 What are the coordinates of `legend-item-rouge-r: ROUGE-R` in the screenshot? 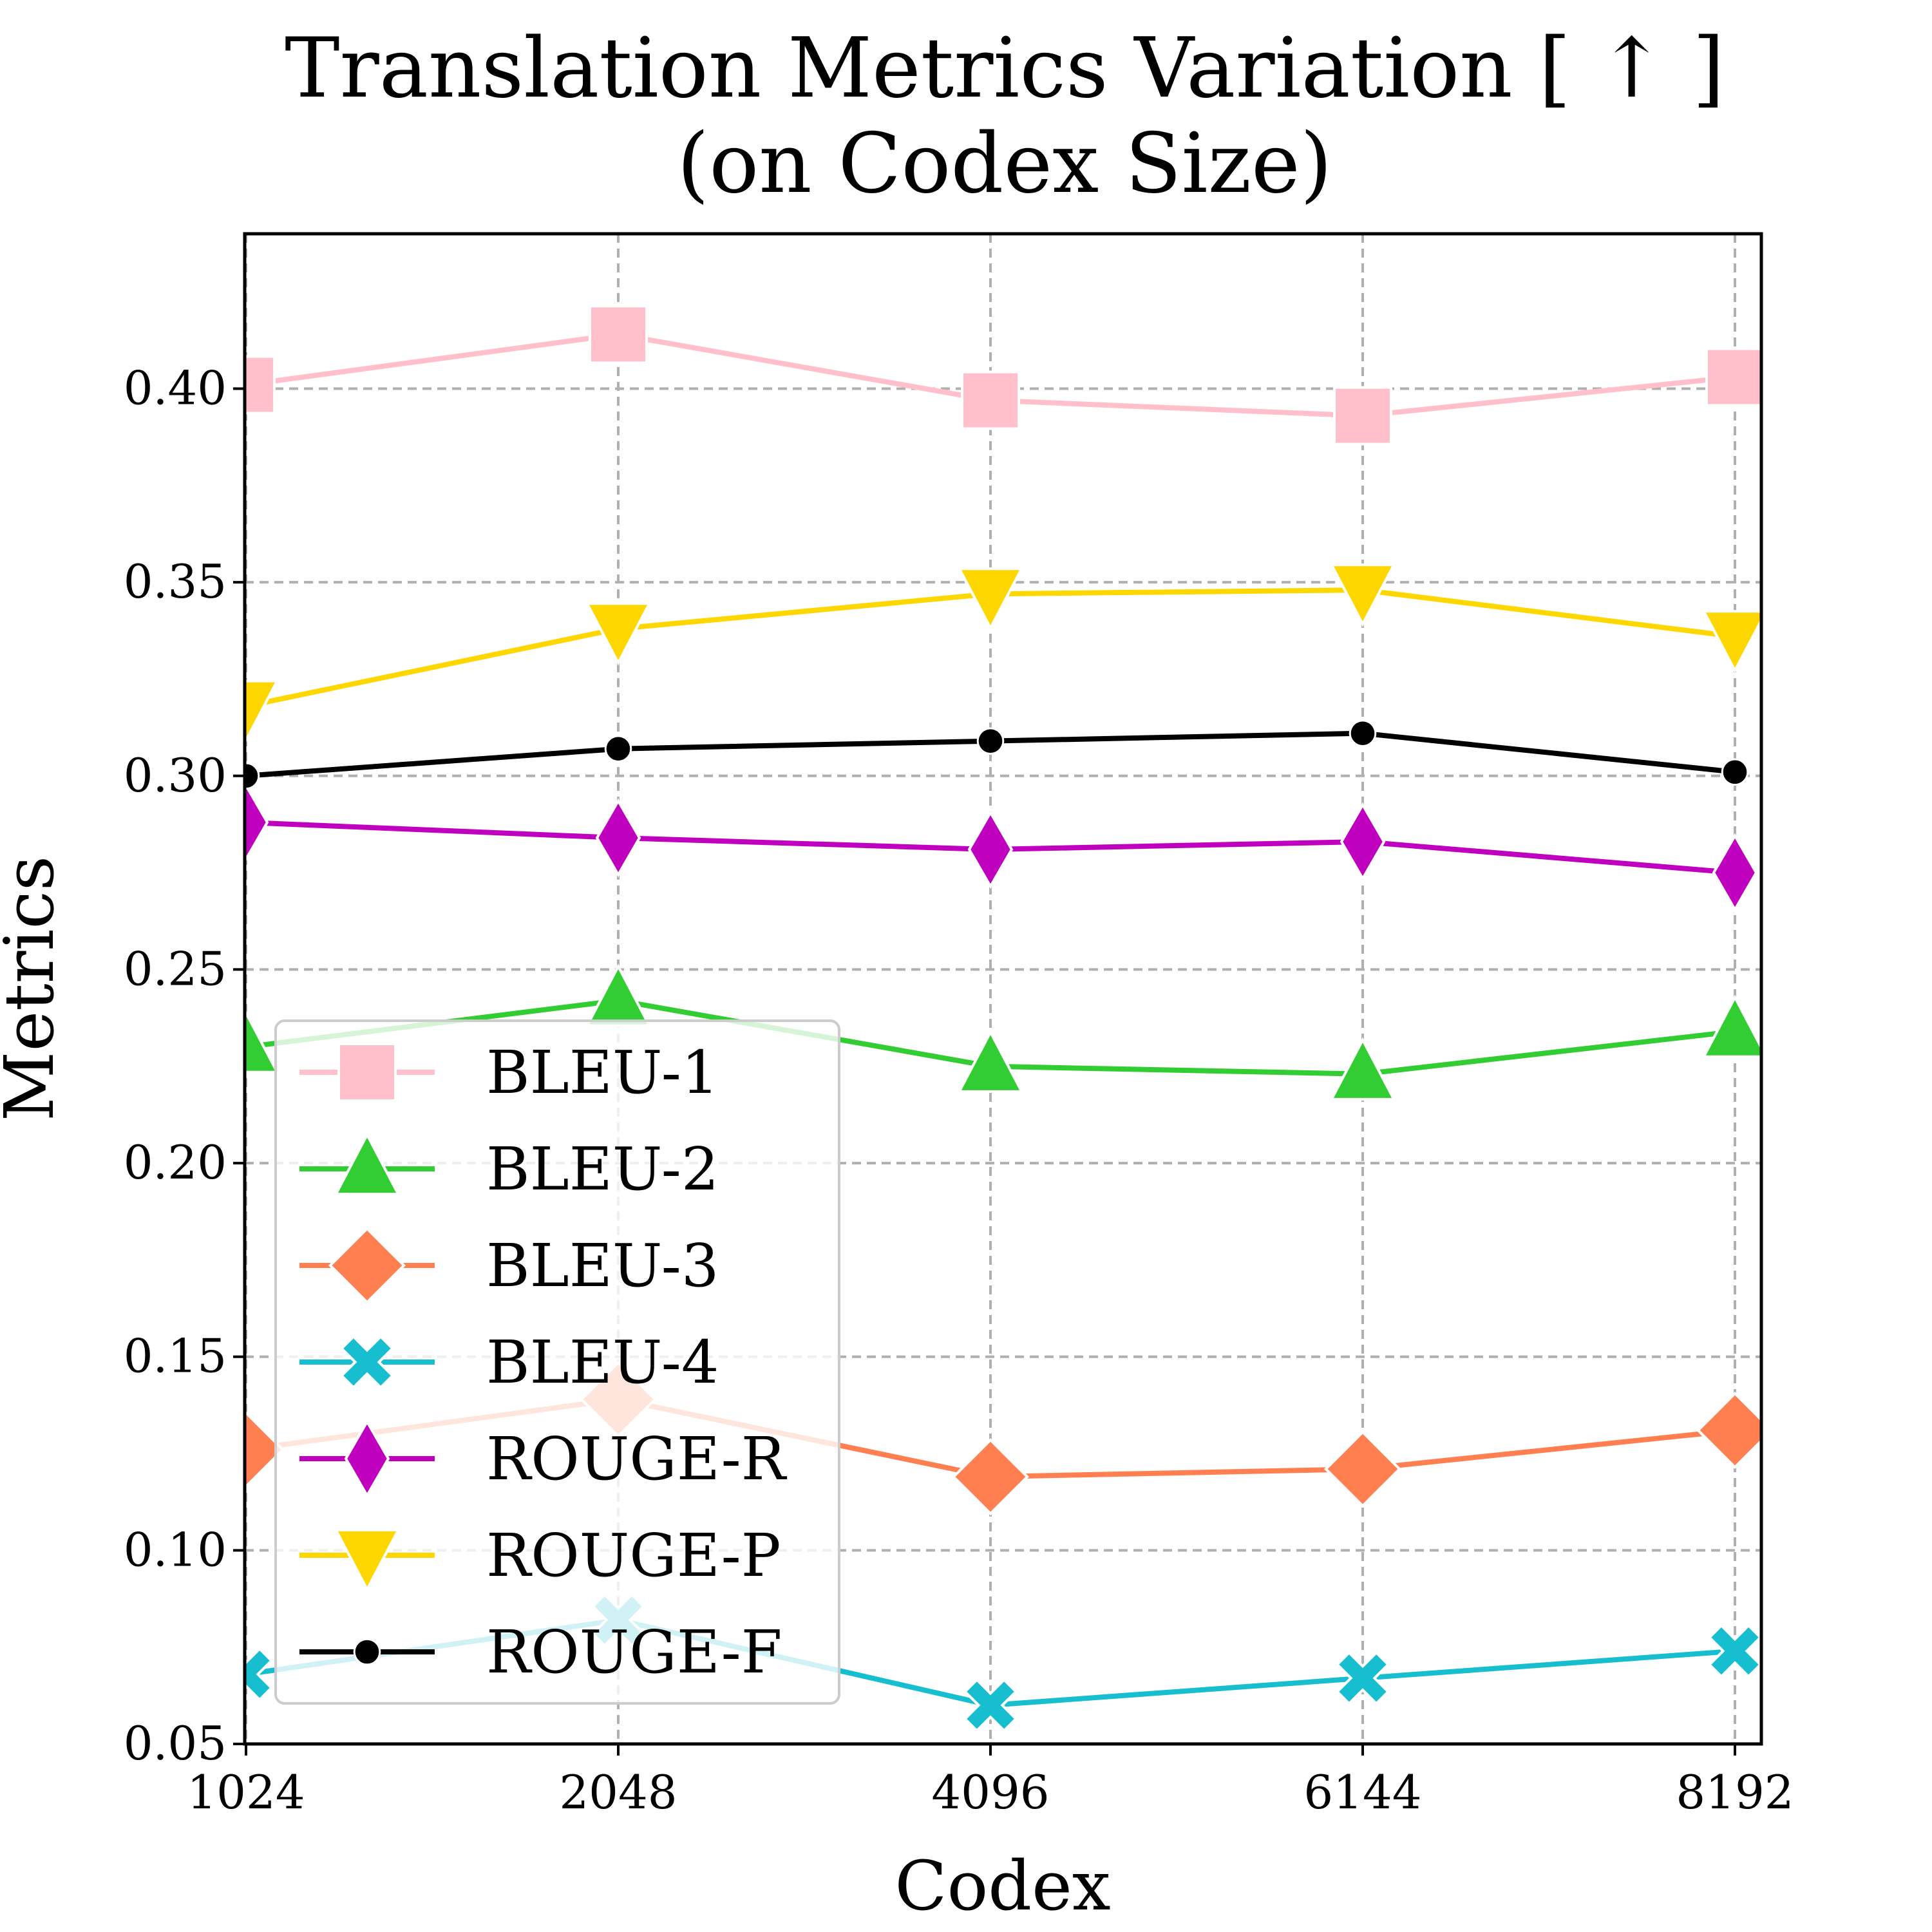 It's located at (543, 1459).